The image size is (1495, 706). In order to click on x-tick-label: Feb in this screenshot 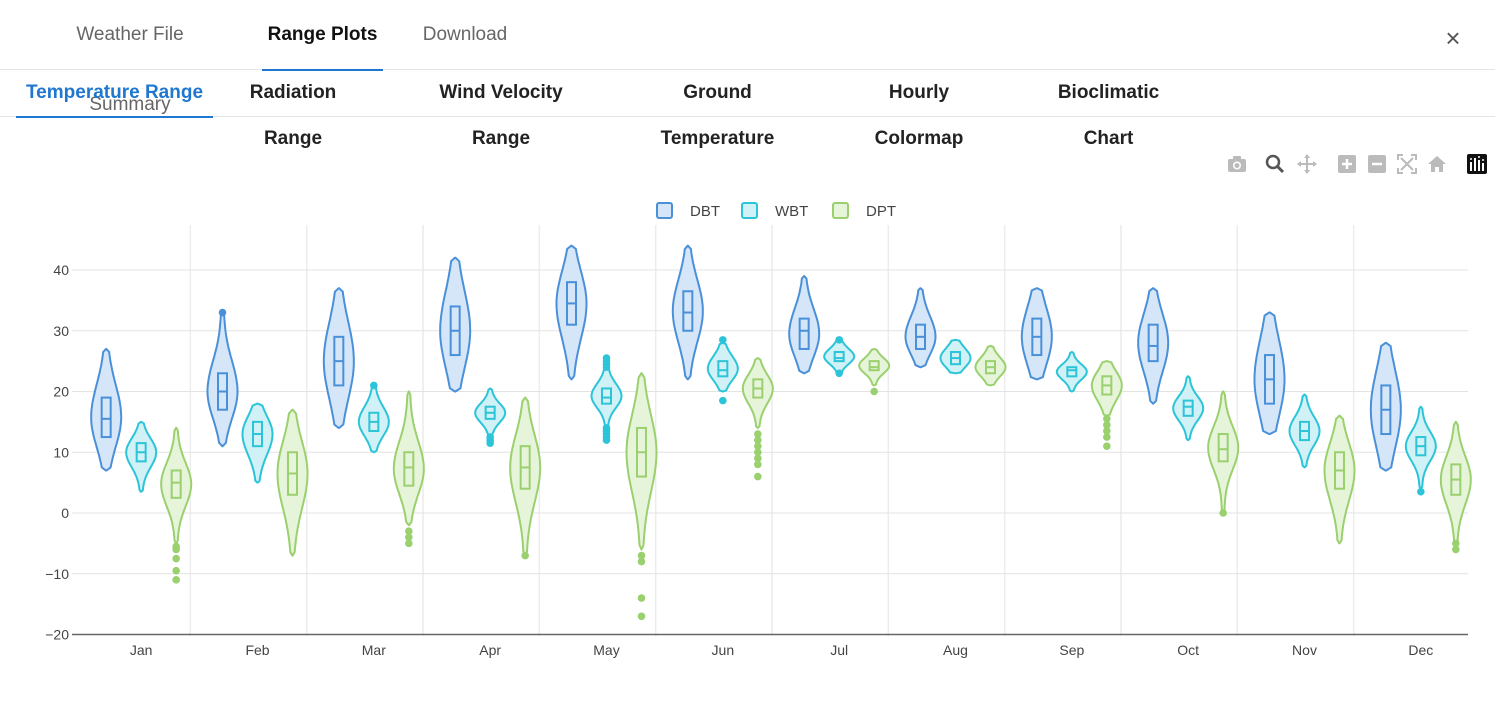, I will do `click(257, 650)`.